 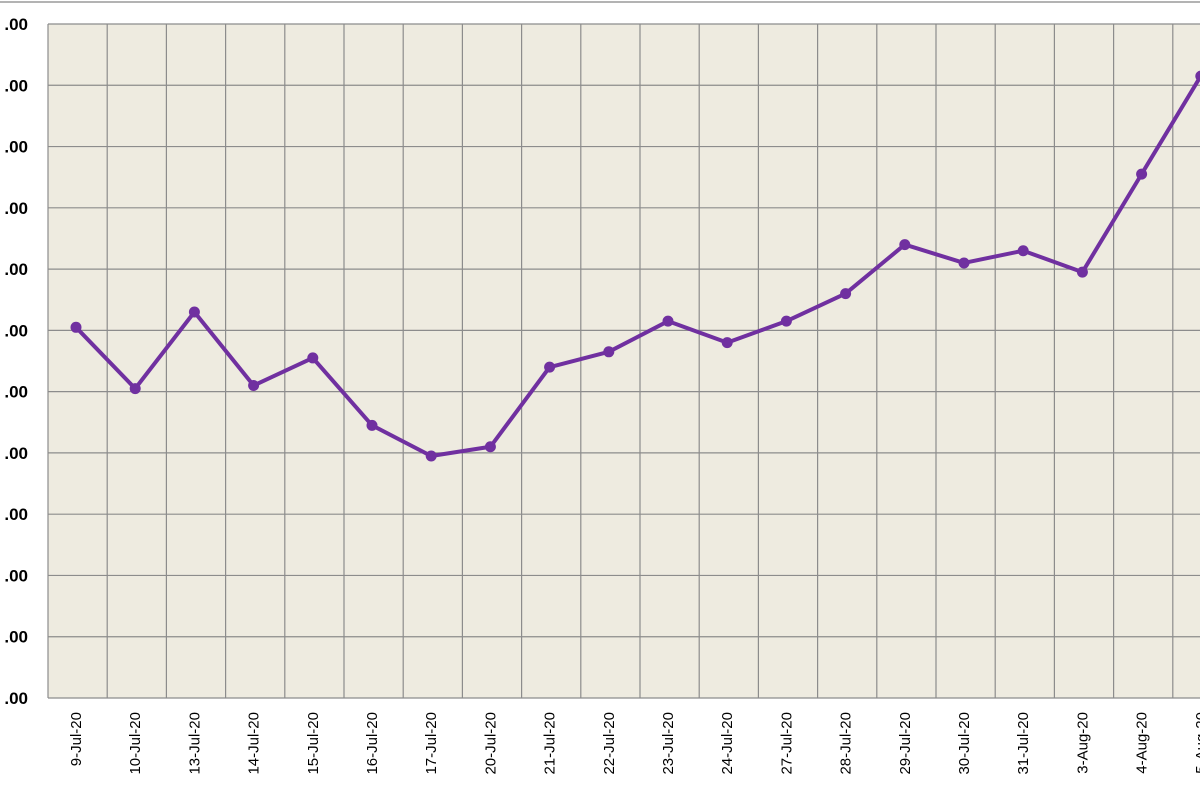 I want to click on x-tick-label: 17-Jul-20, so click(x=431, y=743).